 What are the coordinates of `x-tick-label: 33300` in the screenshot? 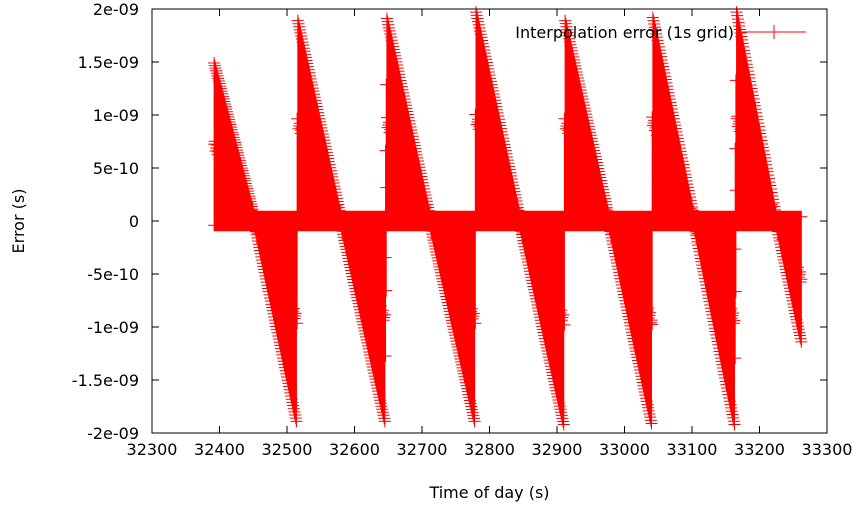 It's located at (827, 449).